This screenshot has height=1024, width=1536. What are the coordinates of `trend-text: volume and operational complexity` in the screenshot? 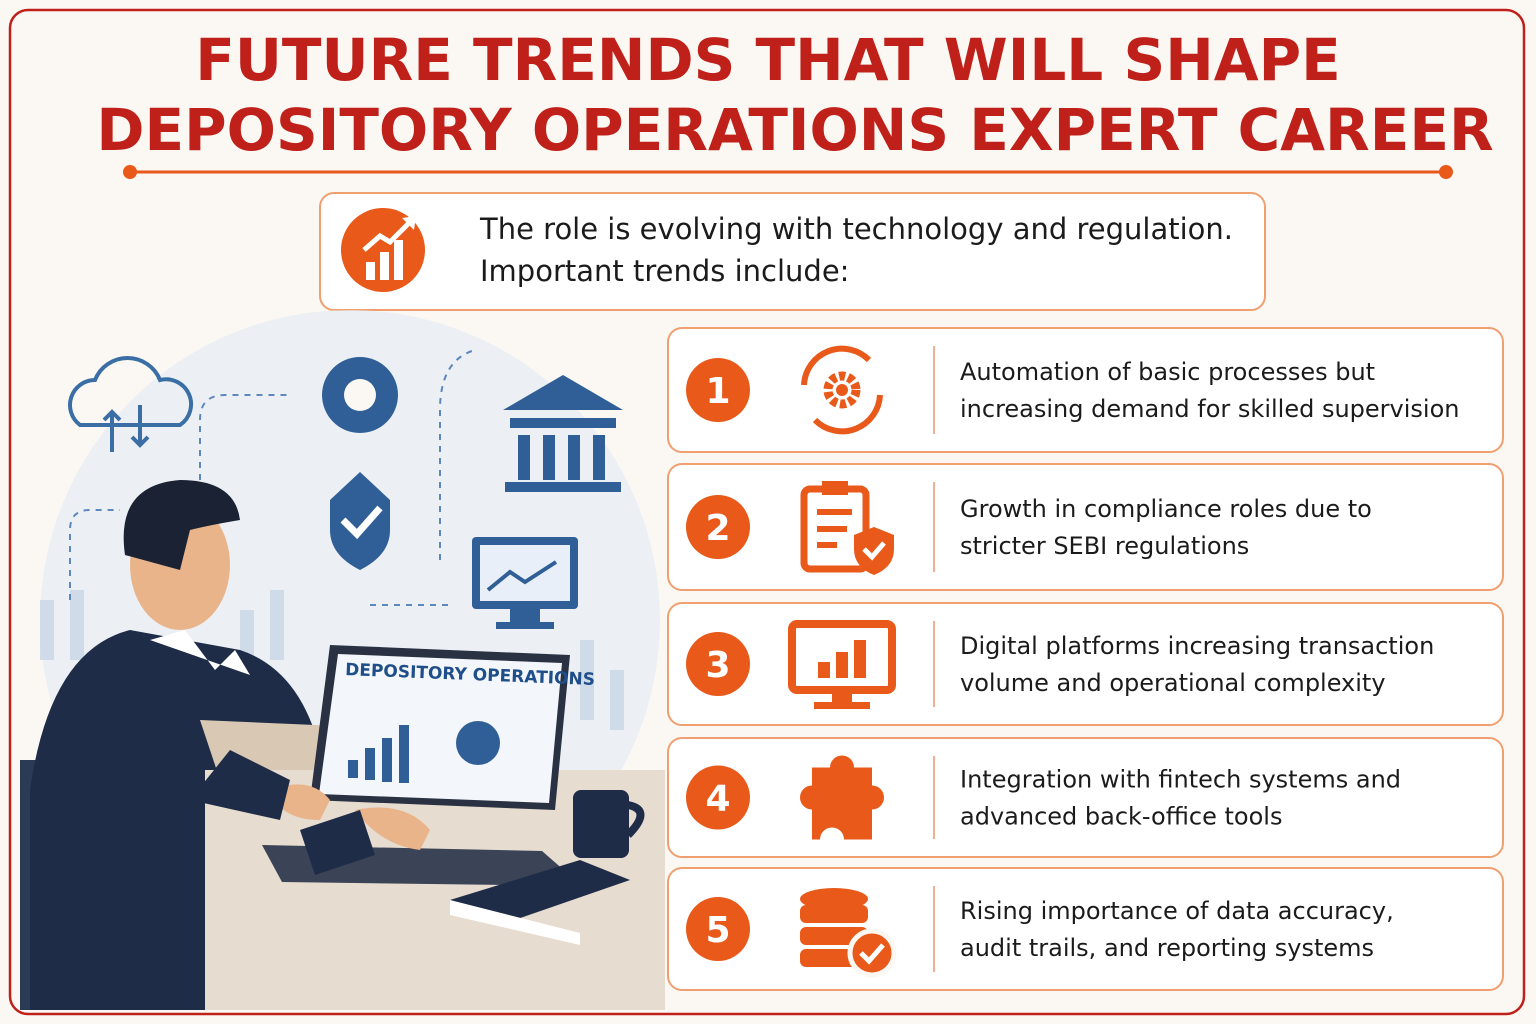 It's located at (1173, 683).